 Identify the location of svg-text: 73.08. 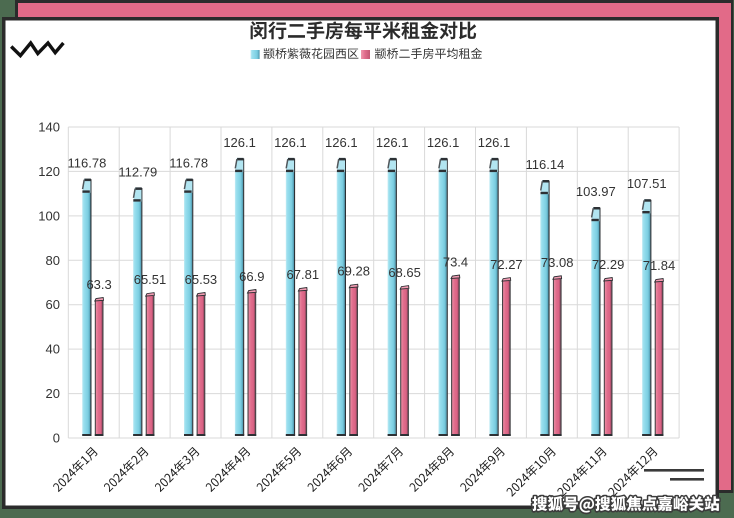
(557, 262).